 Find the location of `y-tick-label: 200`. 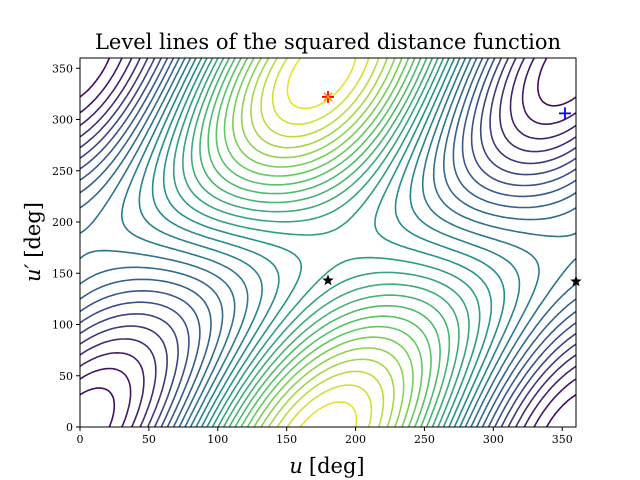

y-tick-label: 200 is located at coordinates (62, 222).